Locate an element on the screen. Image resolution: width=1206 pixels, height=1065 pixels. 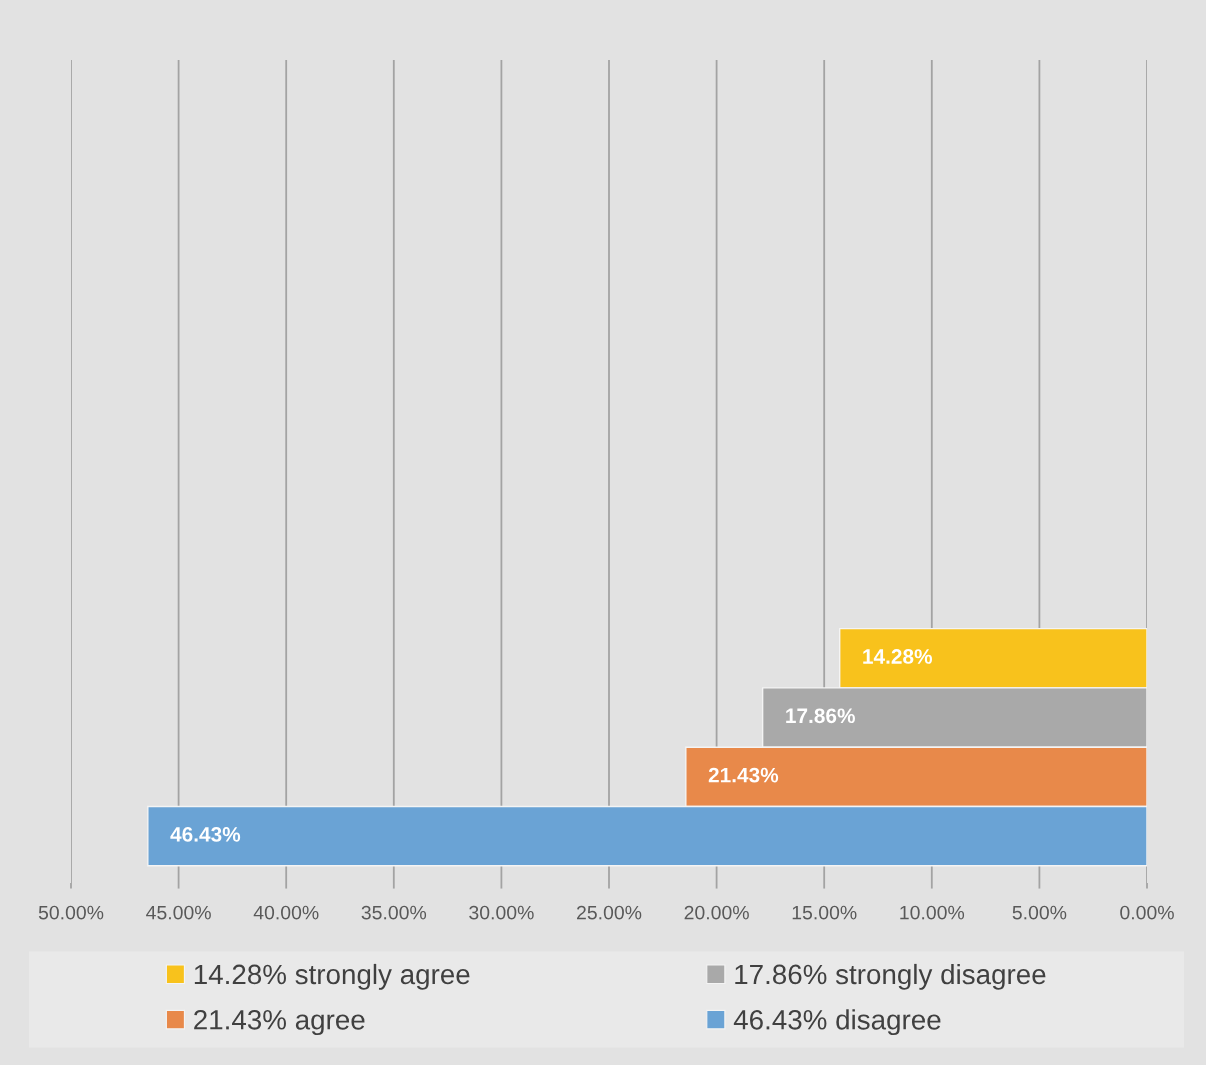
x-tick-label: 45.00% is located at coordinates (178, 912).